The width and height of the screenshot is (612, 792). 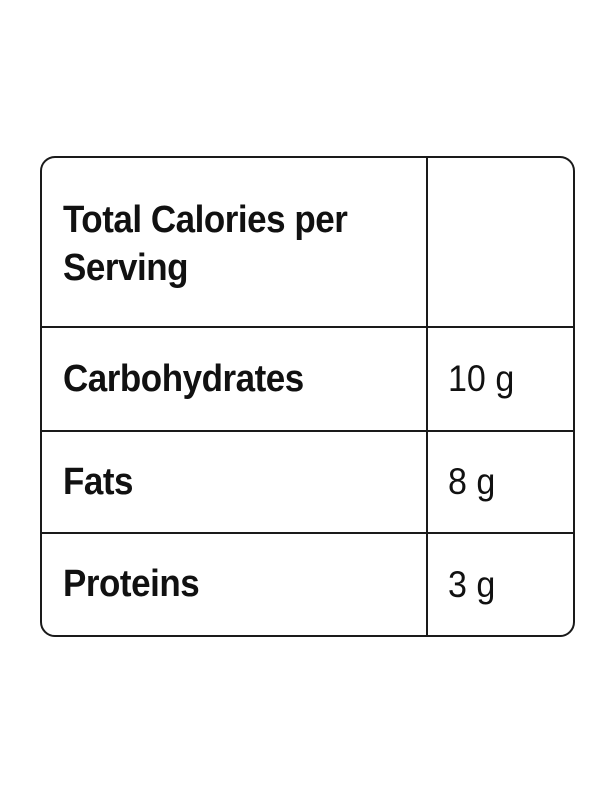 What do you see at coordinates (500, 584) in the screenshot?
I see `row-value-cell-proteins: 3 g` at bounding box center [500, 584].